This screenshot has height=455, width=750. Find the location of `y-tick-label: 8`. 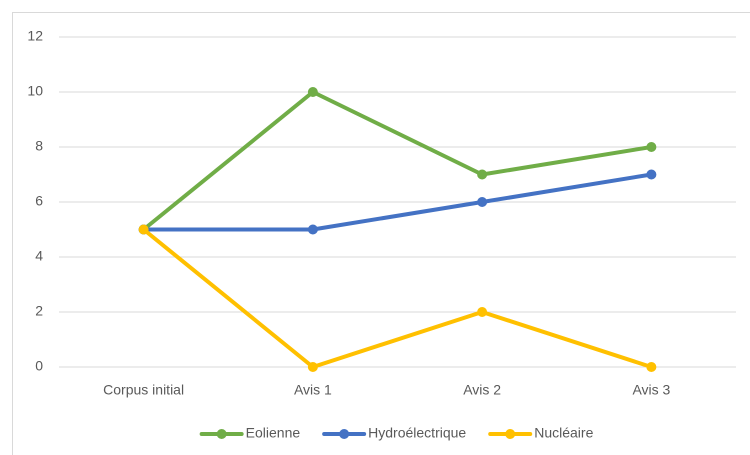

y-tick-label: 8 is located at coordinates (39, 146).